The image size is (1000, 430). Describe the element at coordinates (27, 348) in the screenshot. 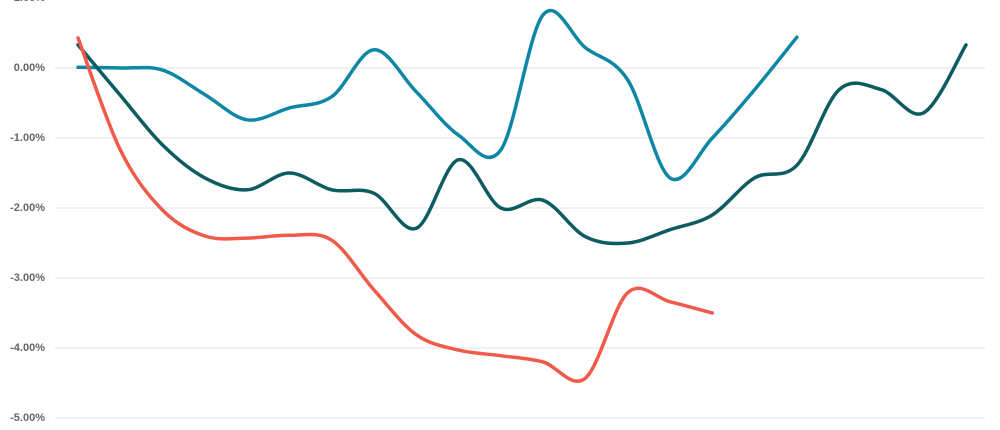

I see `y-tick-label: -4.00%` at that location.